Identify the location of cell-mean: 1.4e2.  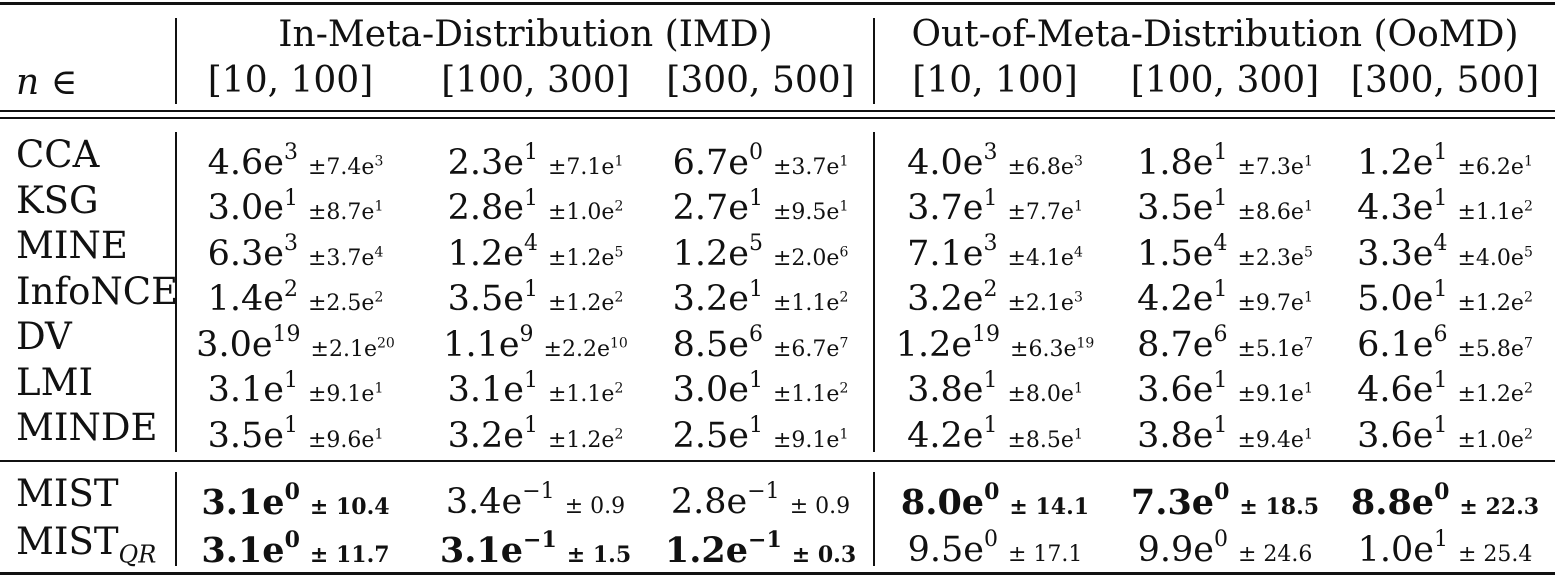
(252, 298).